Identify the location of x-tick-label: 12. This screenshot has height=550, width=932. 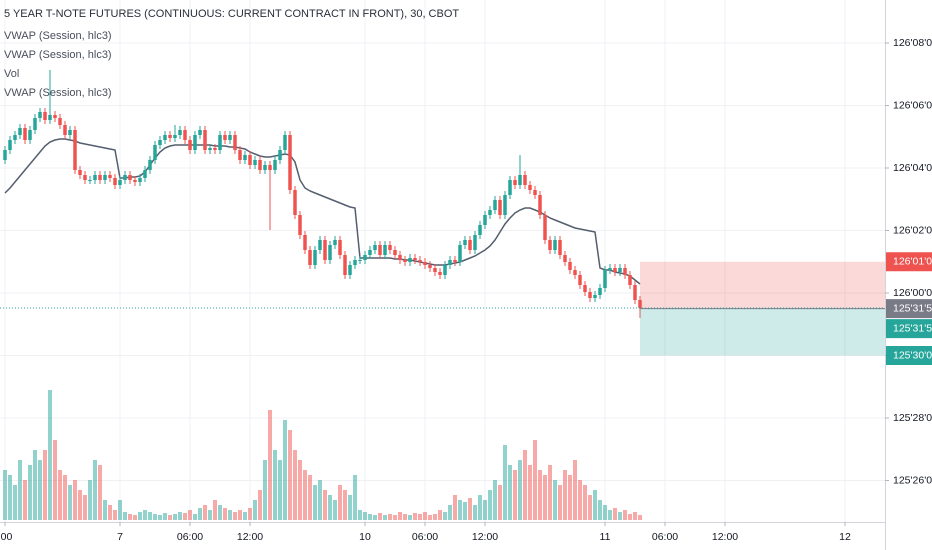
(845, 537).